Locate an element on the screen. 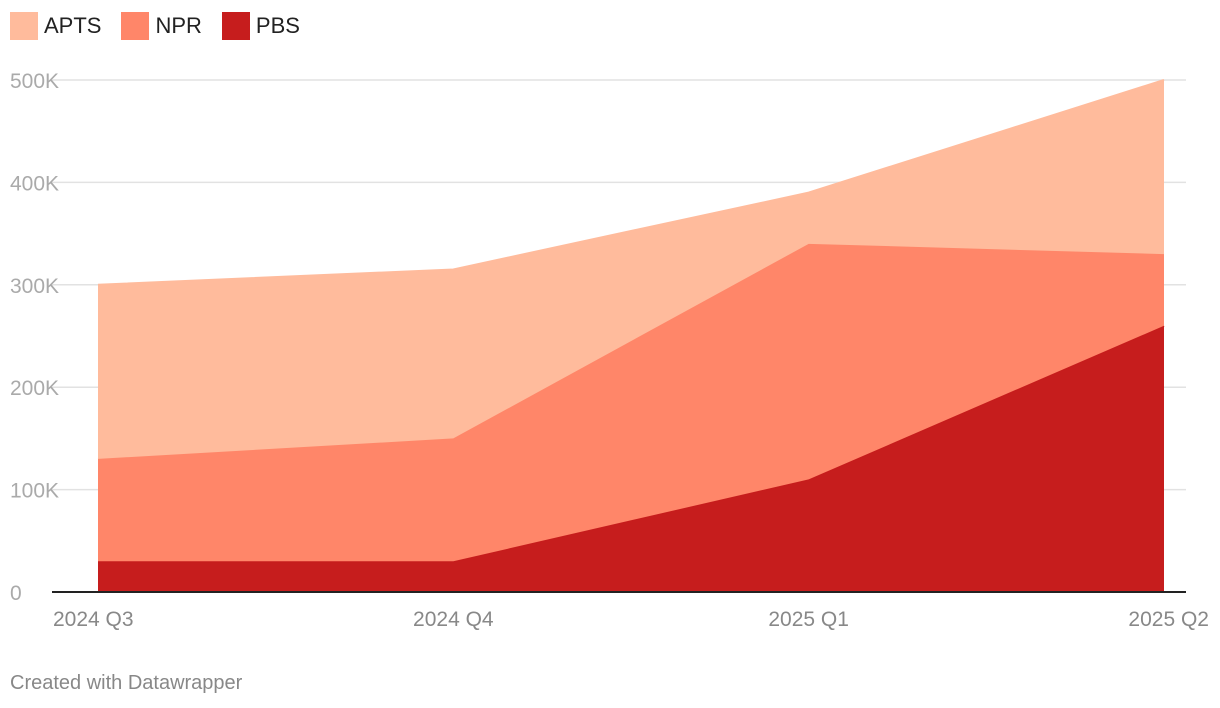  x-tick-label: 2024 Q4 is located at coordinates (453, 619).